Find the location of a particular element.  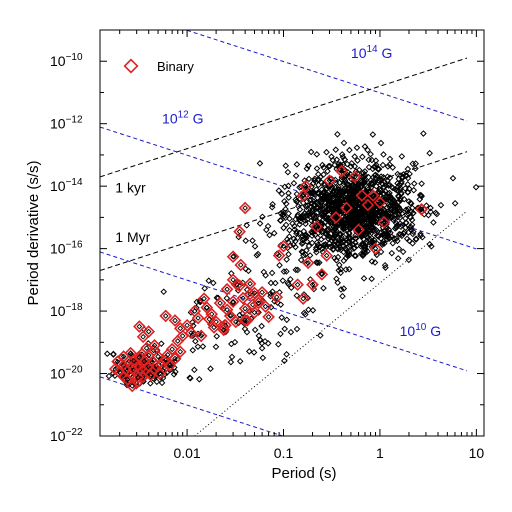

x-tick-label: 0.1 is located at coordinates (284, 453).